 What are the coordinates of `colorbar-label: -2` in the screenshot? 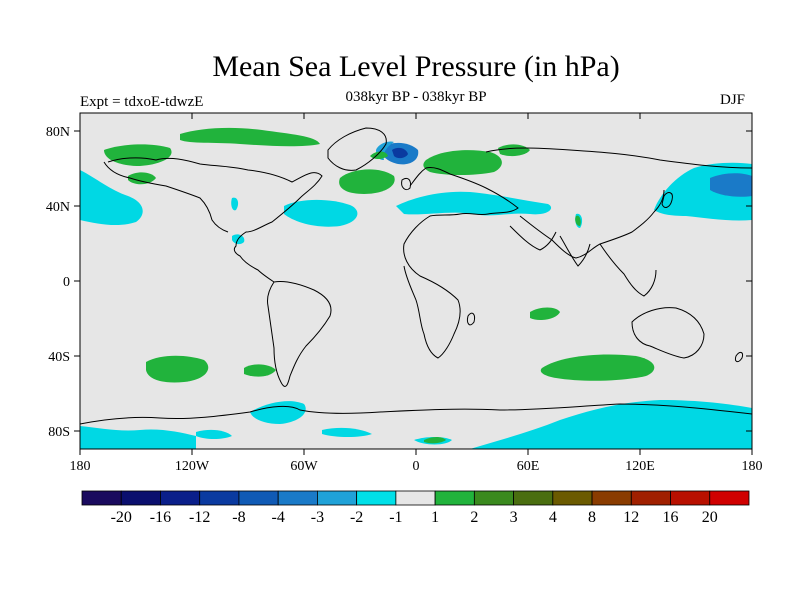 It's located at (356, 517).